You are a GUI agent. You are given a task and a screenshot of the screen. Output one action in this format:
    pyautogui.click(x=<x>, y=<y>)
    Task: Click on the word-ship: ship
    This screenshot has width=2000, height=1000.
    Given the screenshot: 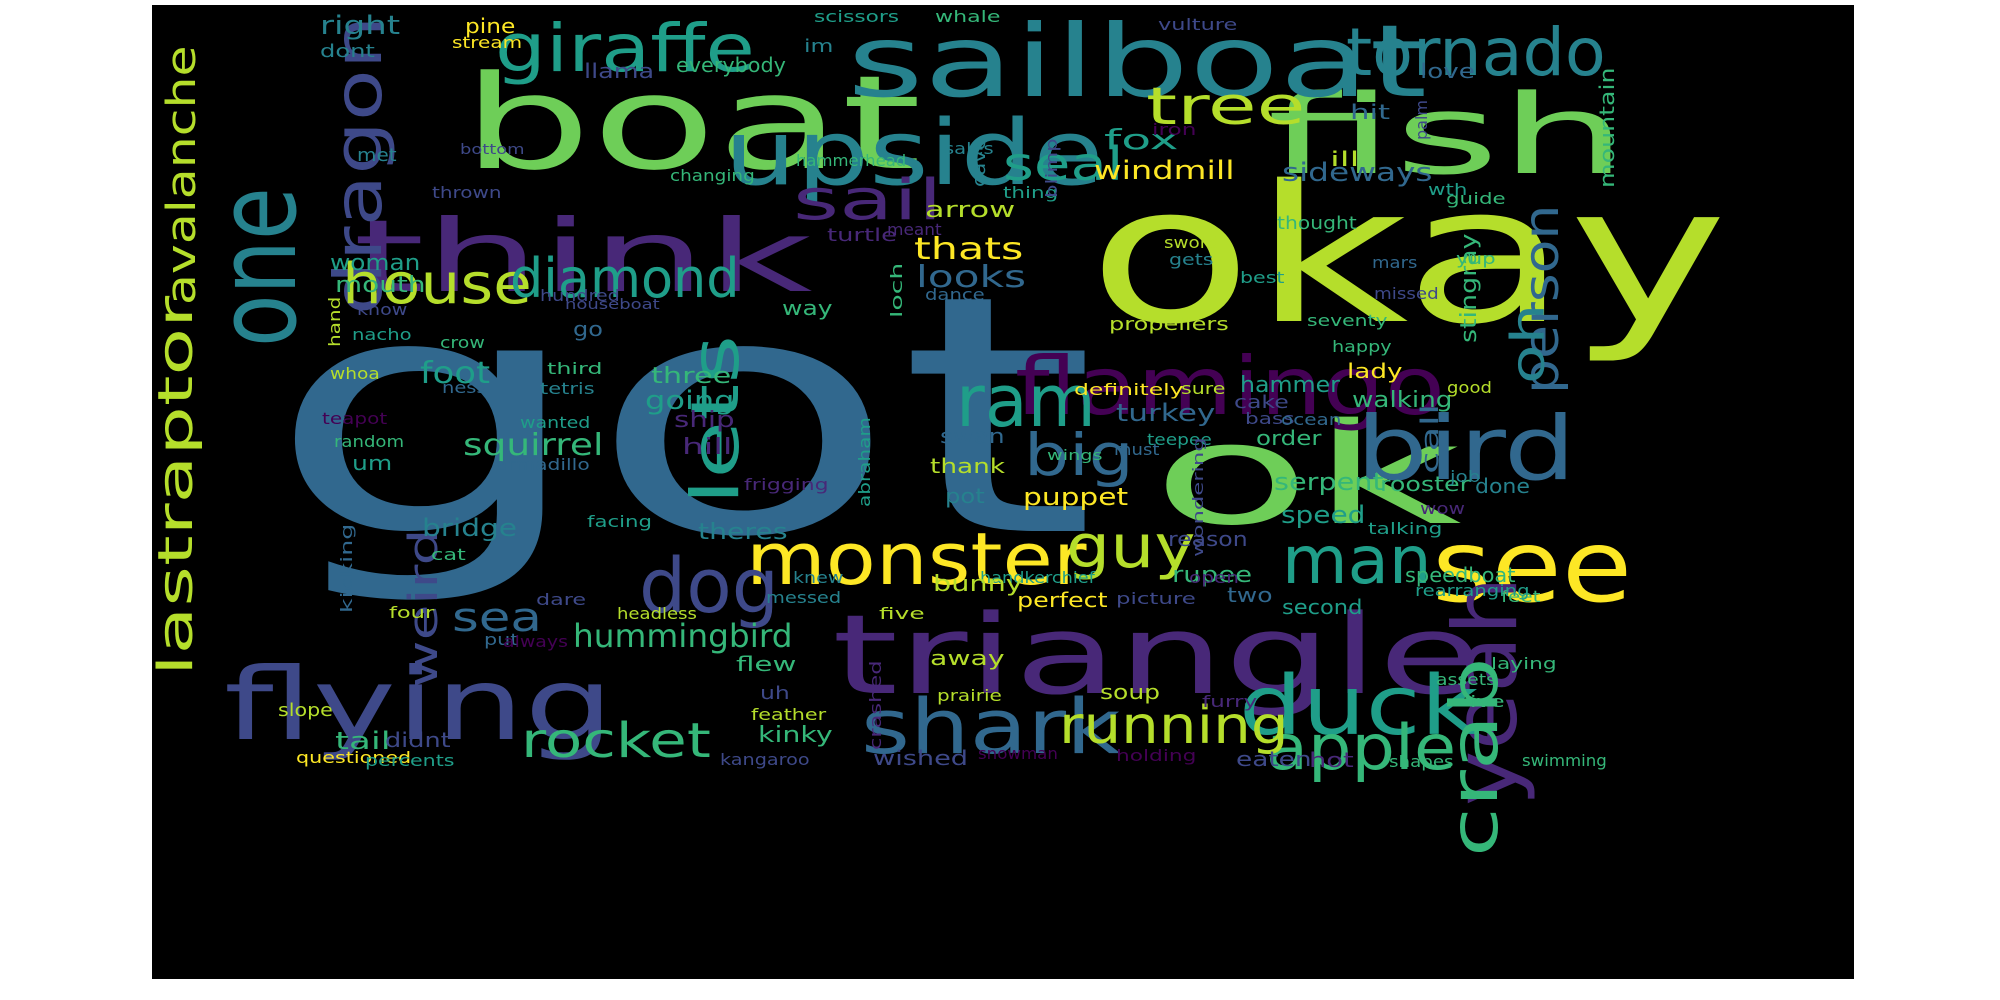 What is the action you would take?
    pyautogui.click(x=704, y=420)
    